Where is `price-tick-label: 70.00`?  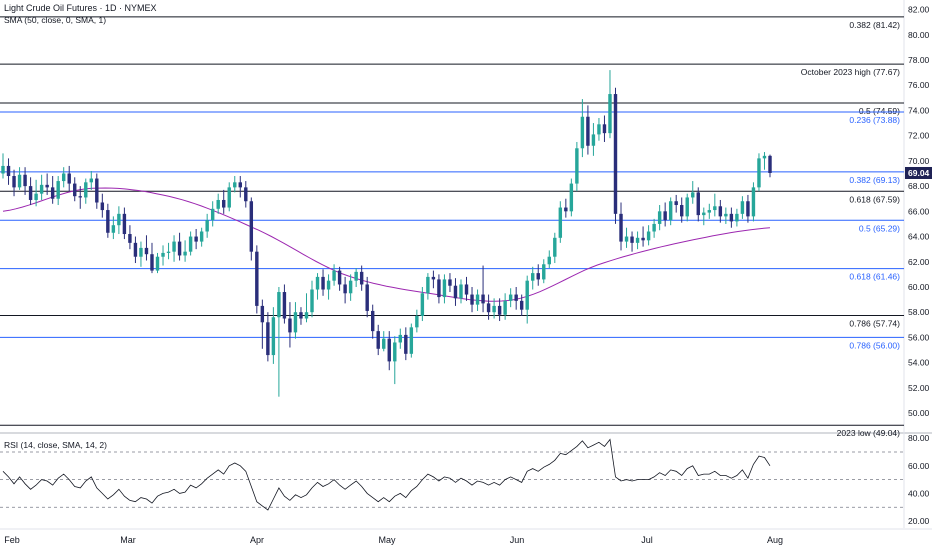 price-tick-label: 70.00 is located at coordinates (919, 161).